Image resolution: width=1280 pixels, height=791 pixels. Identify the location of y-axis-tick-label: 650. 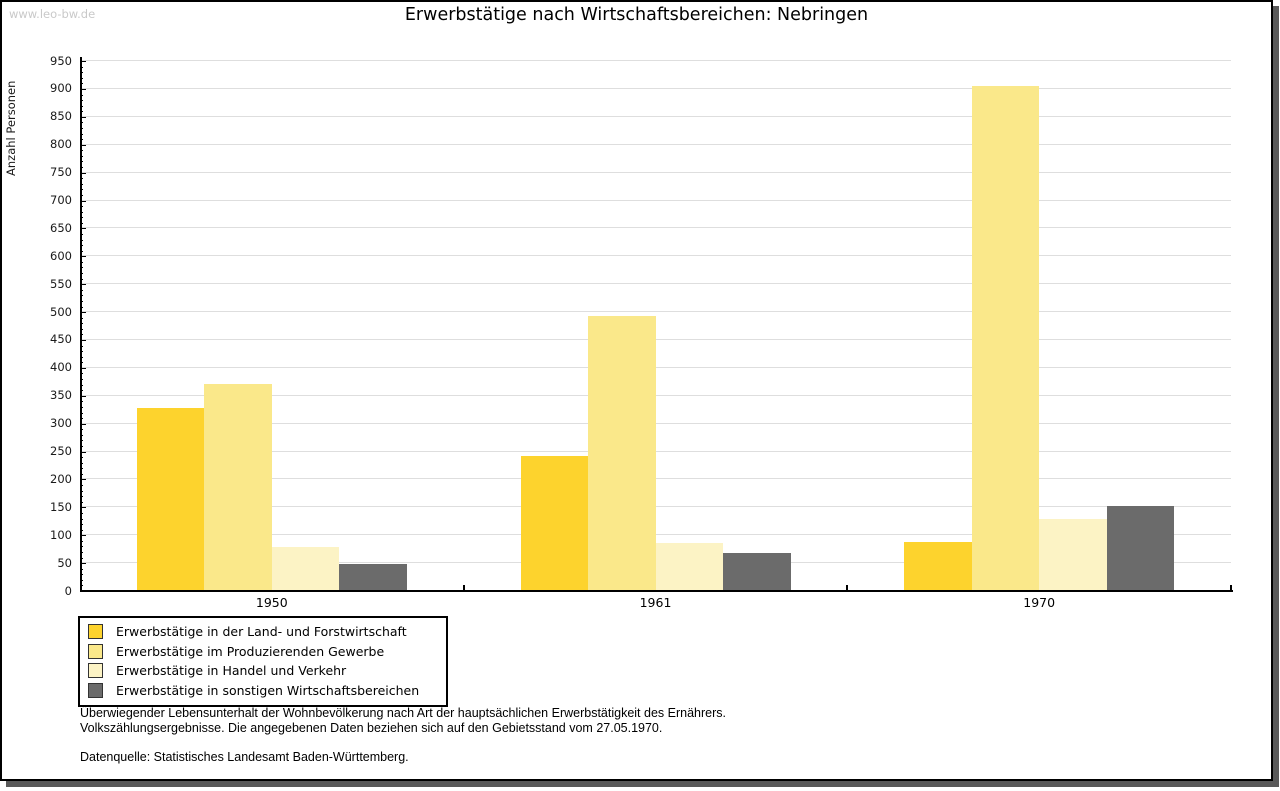
(61, 227).